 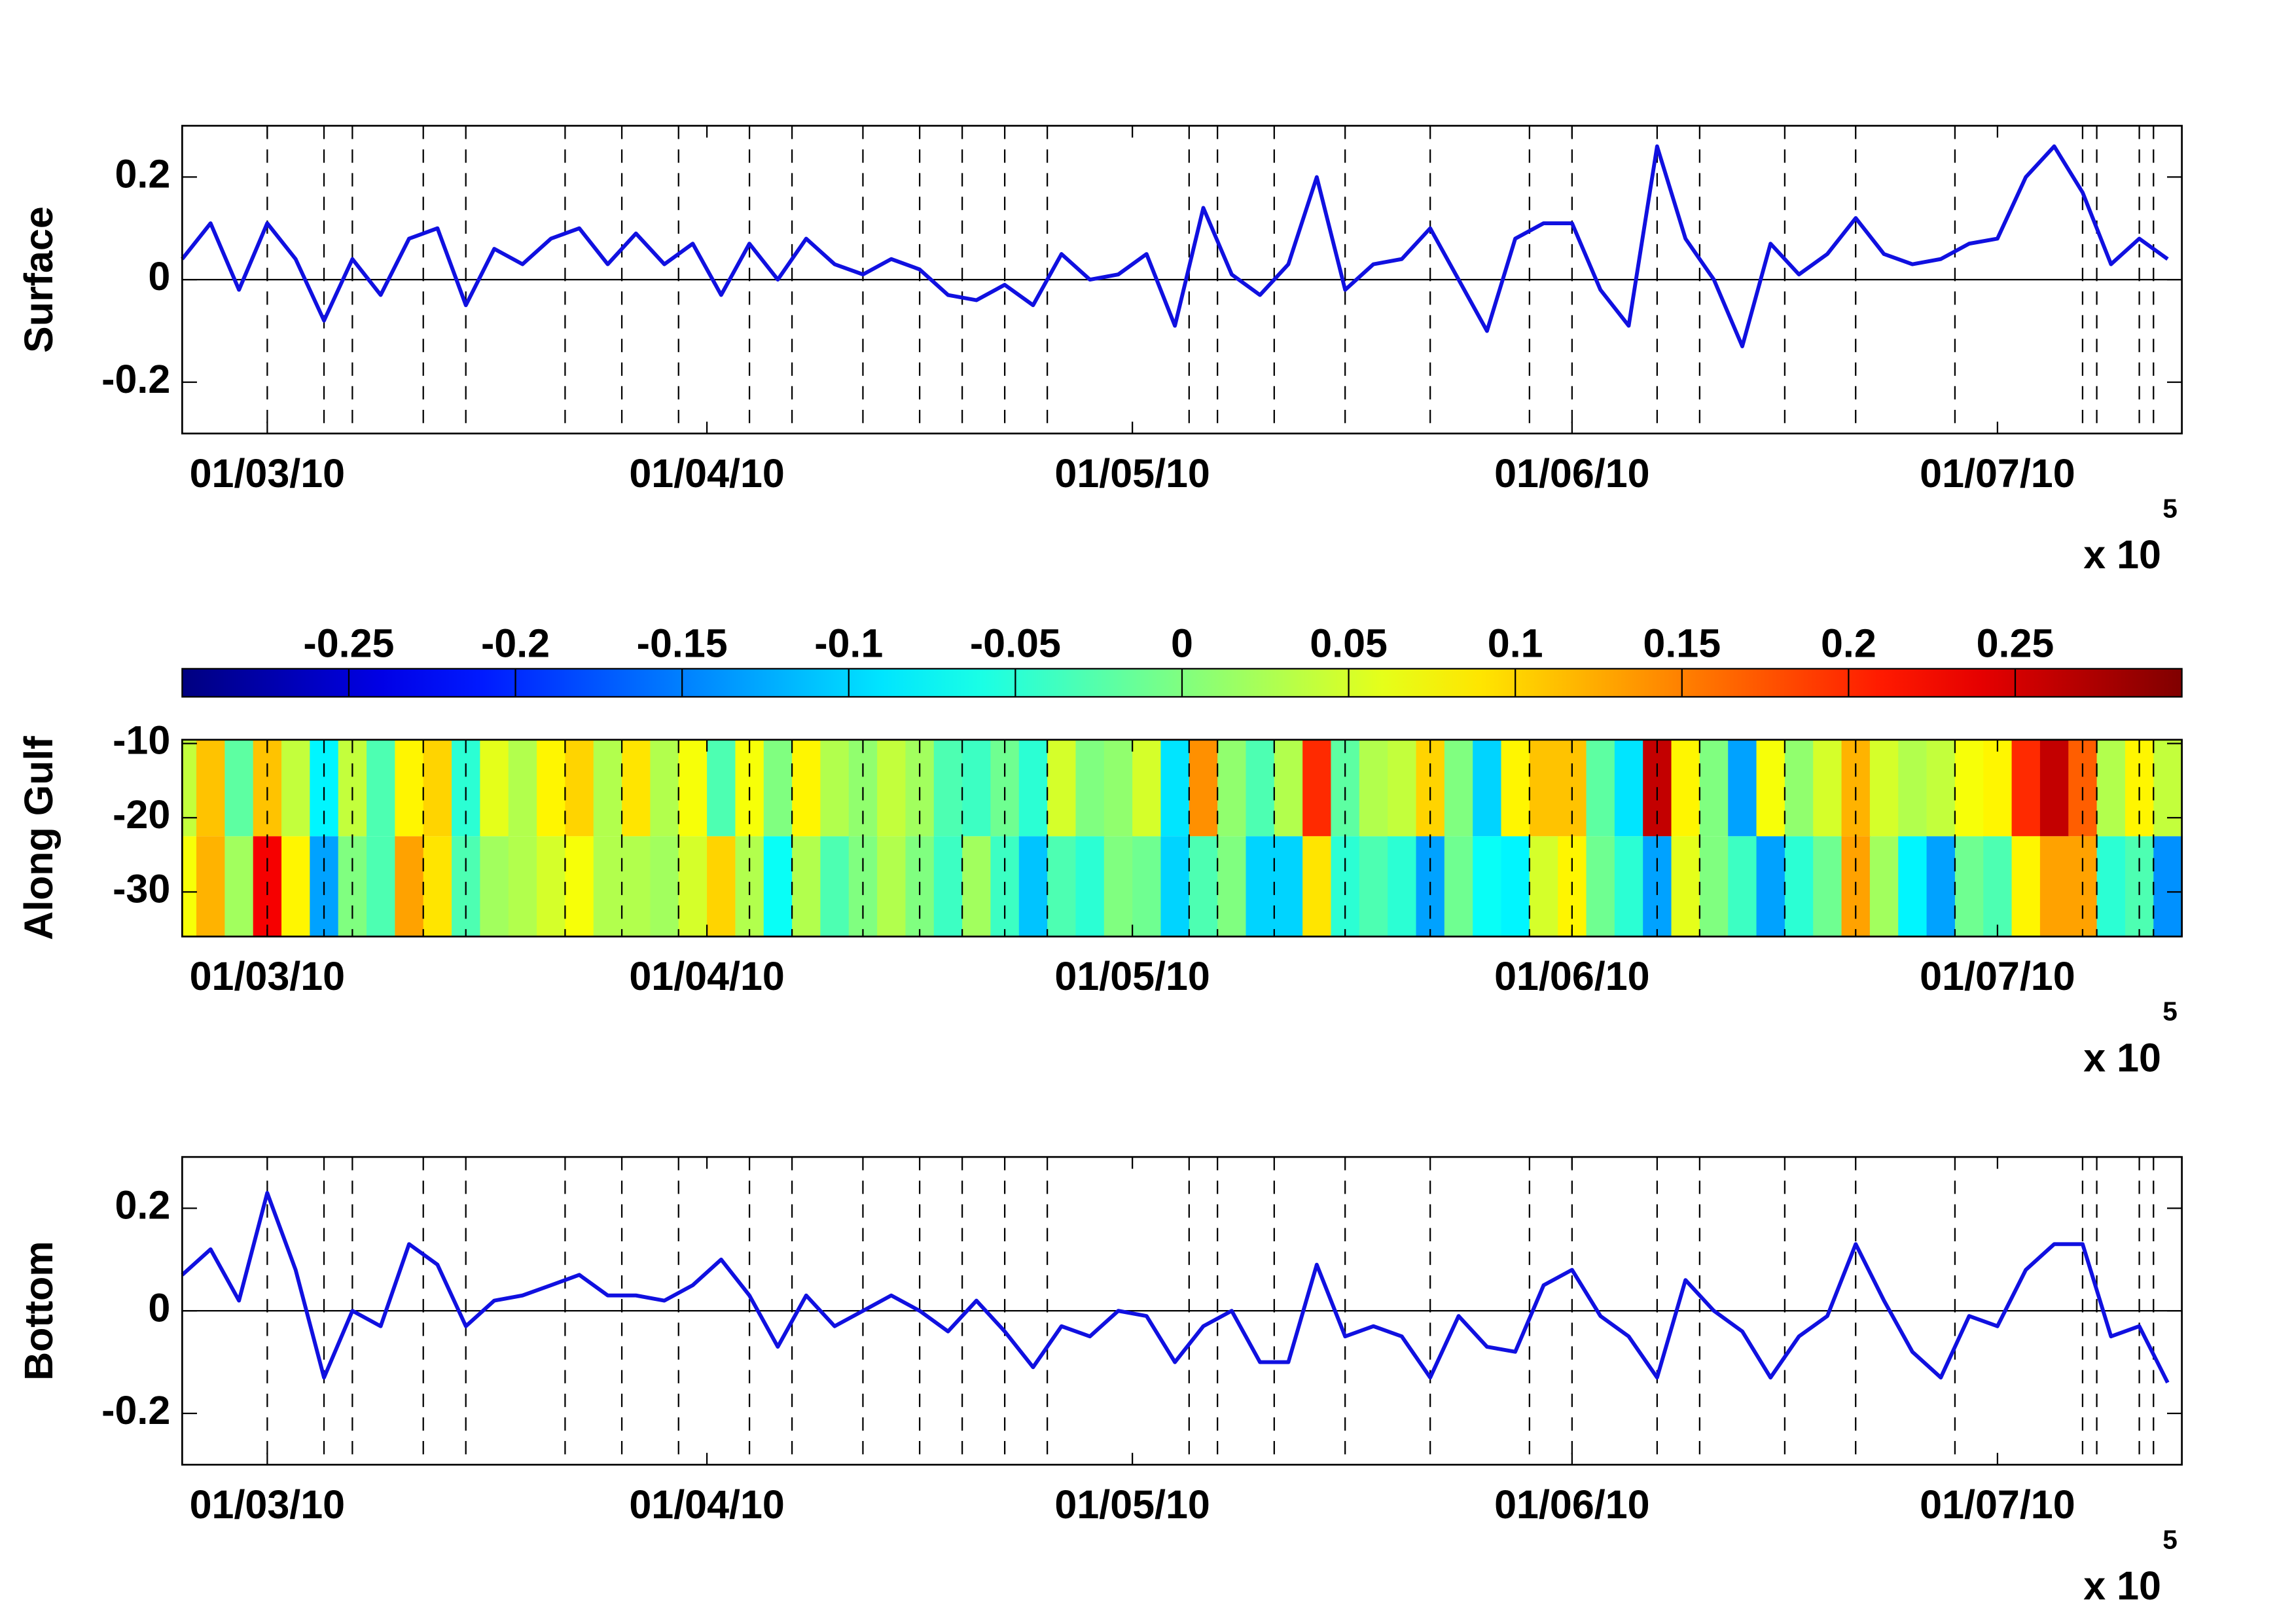 I want to click on y-axis-label: Surface, so click(x=38, y=279).